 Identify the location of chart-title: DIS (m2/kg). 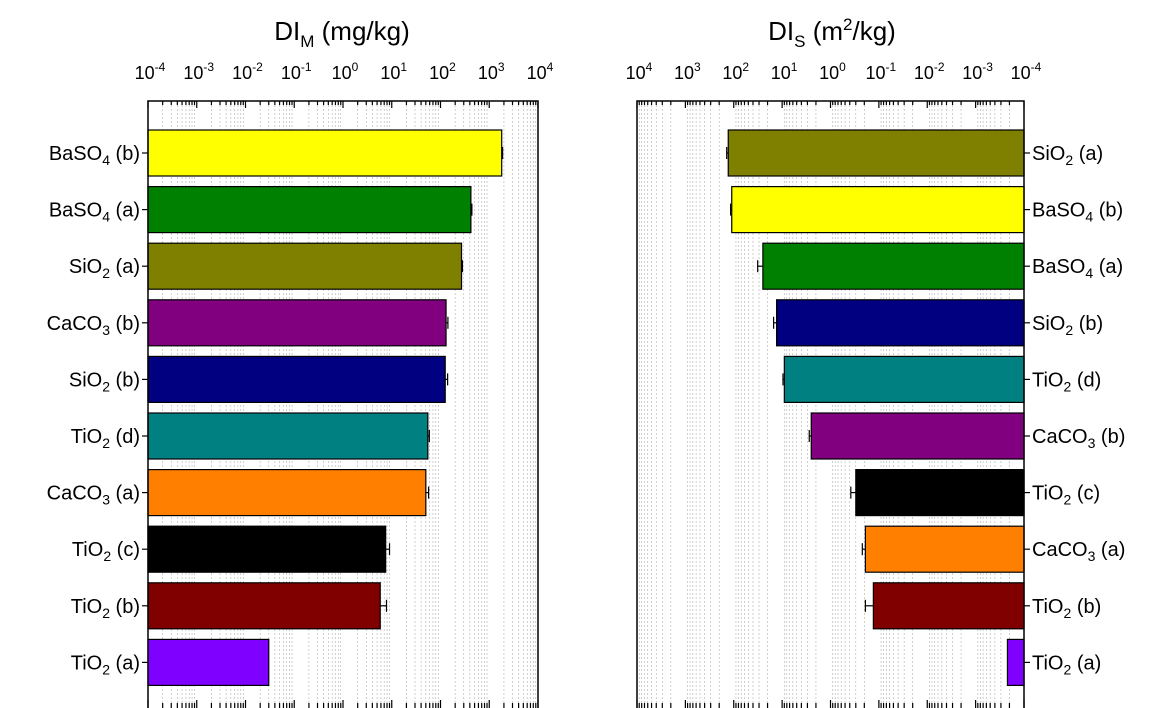
(832, 33).